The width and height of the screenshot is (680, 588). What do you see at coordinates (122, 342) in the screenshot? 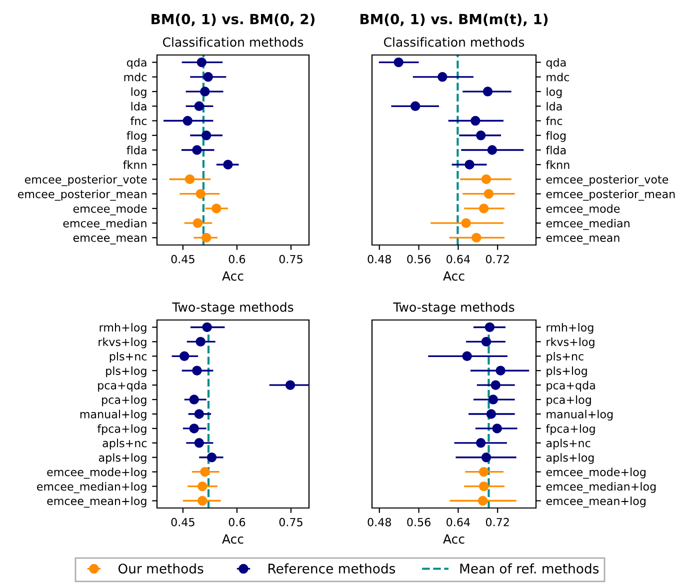
I see `y-tick-label: rkvs+log` at bounding box center [122, 342].